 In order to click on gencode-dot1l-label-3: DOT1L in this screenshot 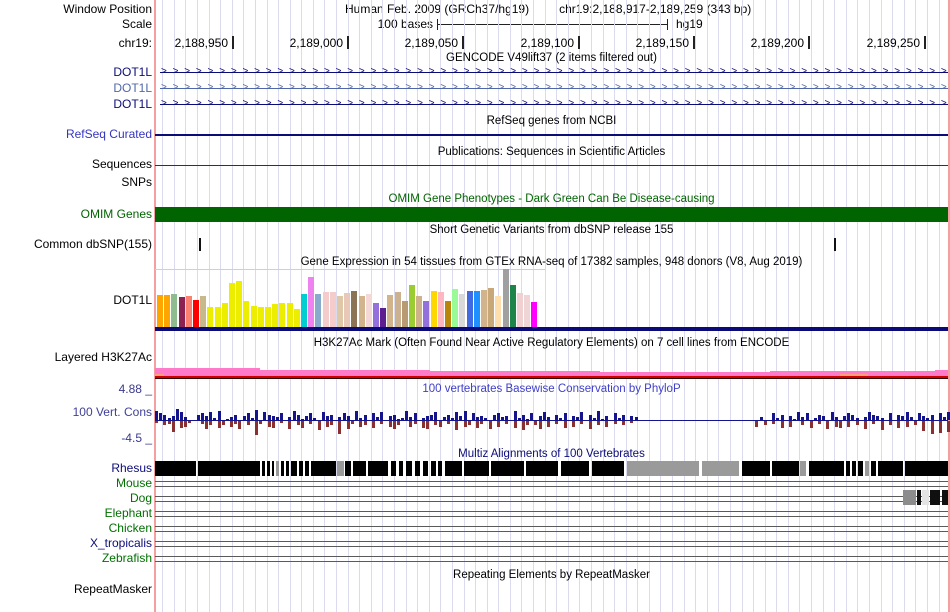, I will do `click(132, 104)`.